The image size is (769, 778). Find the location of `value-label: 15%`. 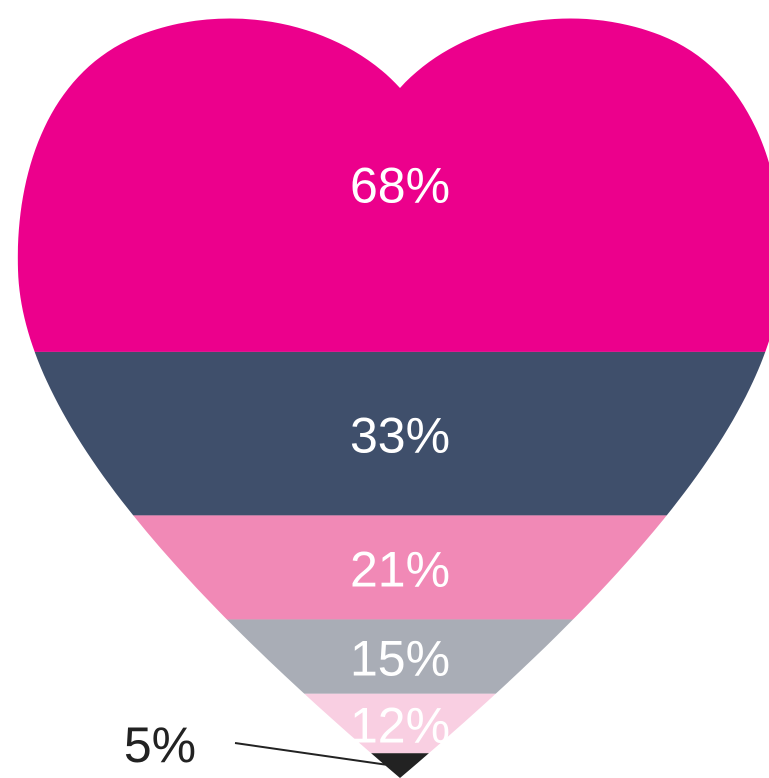

value-label: 15% is located at coordinates (400, 659).